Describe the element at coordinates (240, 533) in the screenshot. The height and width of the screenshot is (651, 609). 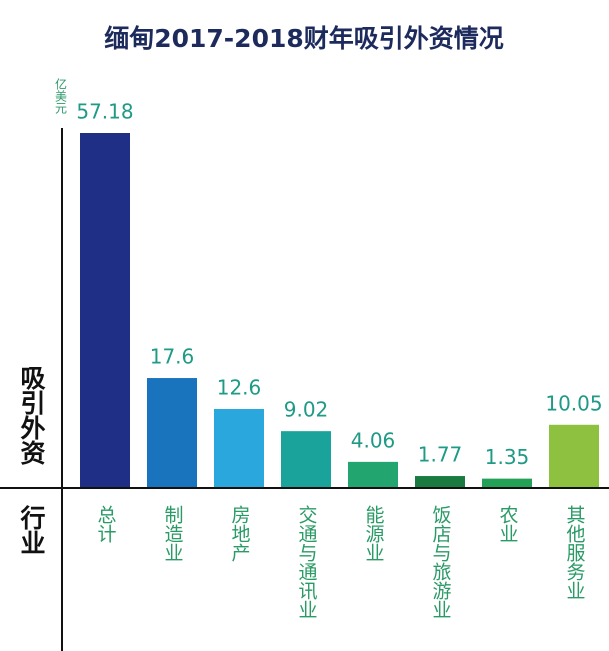
I see `x-tick-label: 房地产` at that location.